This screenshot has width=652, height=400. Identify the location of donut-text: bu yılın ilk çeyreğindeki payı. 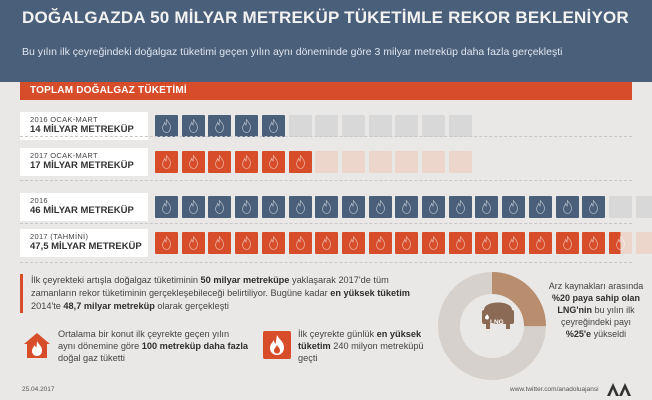
(597, 316).